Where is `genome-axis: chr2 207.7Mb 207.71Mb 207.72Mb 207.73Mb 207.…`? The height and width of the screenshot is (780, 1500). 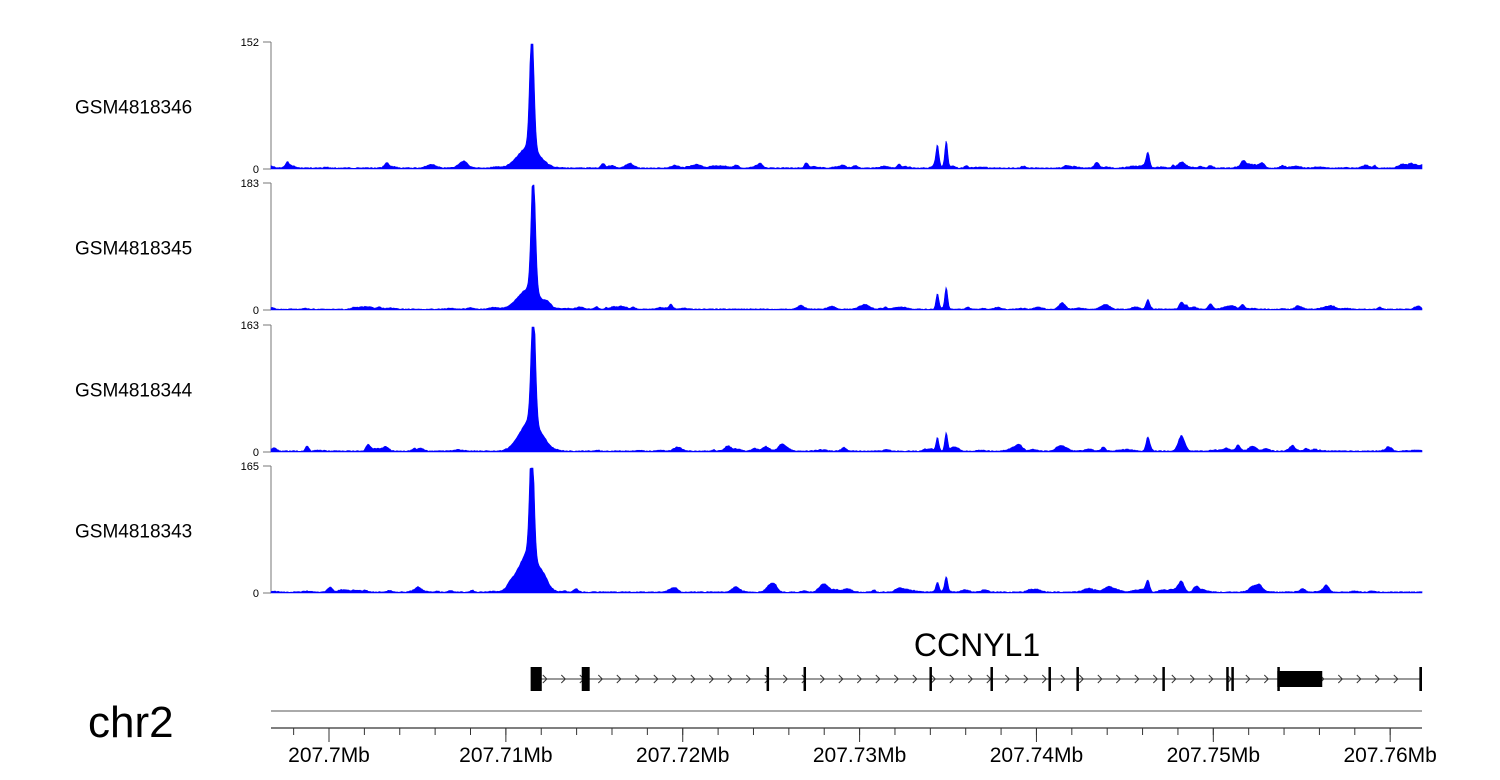
genome-axis: chr2 207.7Mb 207.71Mb 207.72Mb 207.73Mb 207.… is located at coordinates (762, 732).